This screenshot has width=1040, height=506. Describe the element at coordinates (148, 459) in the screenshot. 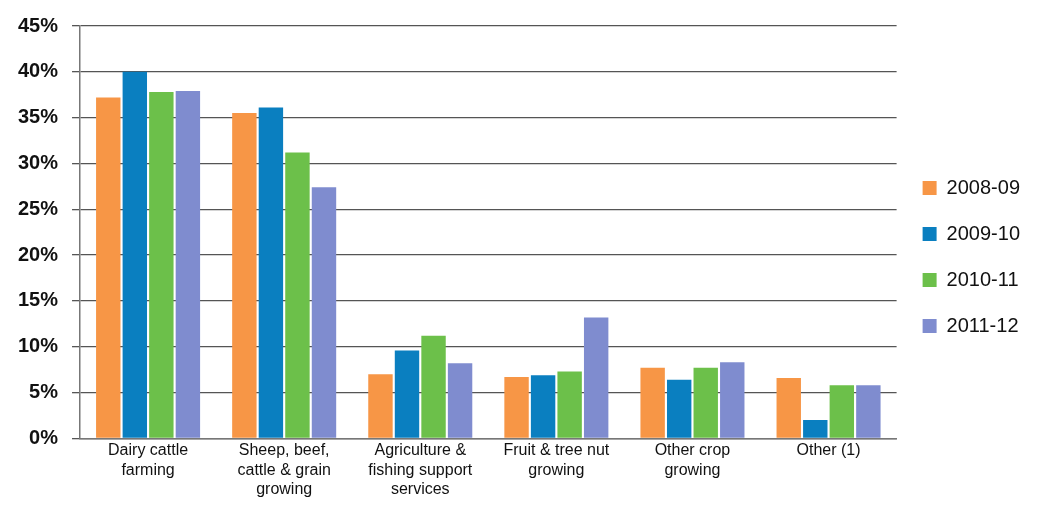

I see `x-tick-label: Dairy cattle farming` at that location.